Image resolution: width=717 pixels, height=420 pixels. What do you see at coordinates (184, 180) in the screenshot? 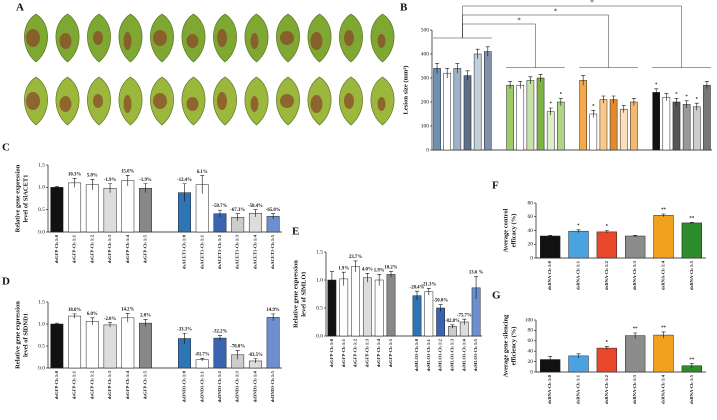
I see `bar-annotation: -12.4%` at bounding box center [184, 180].